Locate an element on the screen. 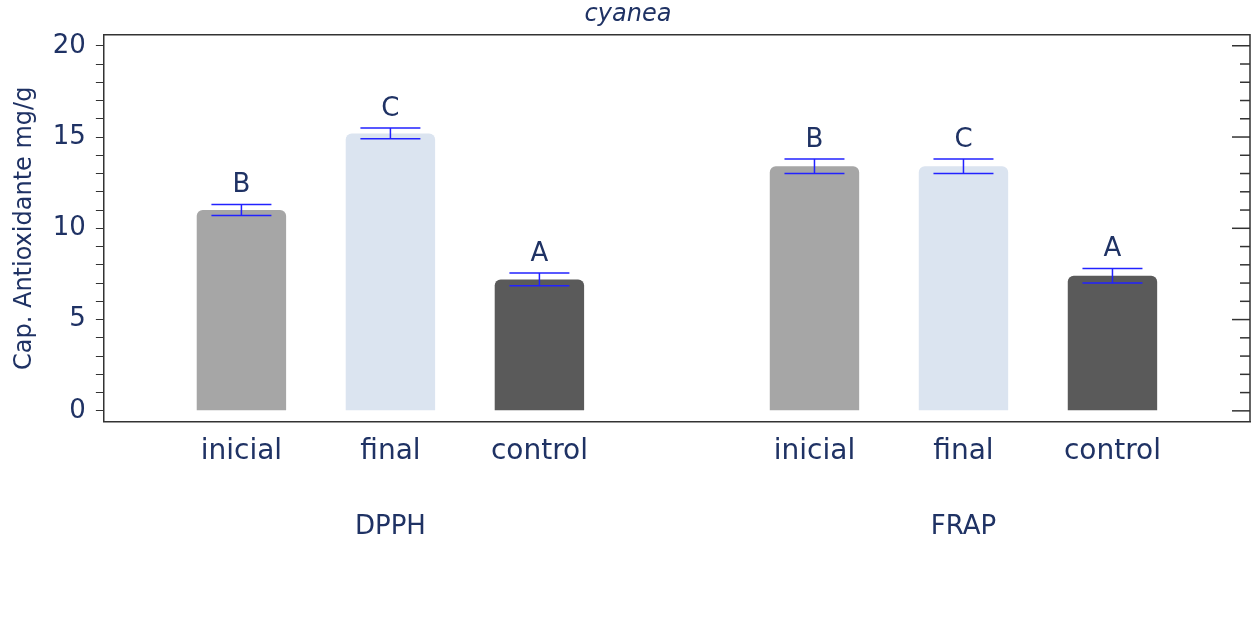 This screenshot has height=633, width=1252. y-axis-title: Cap. Antioxidante mg/g is located at coordinates (22, 228).